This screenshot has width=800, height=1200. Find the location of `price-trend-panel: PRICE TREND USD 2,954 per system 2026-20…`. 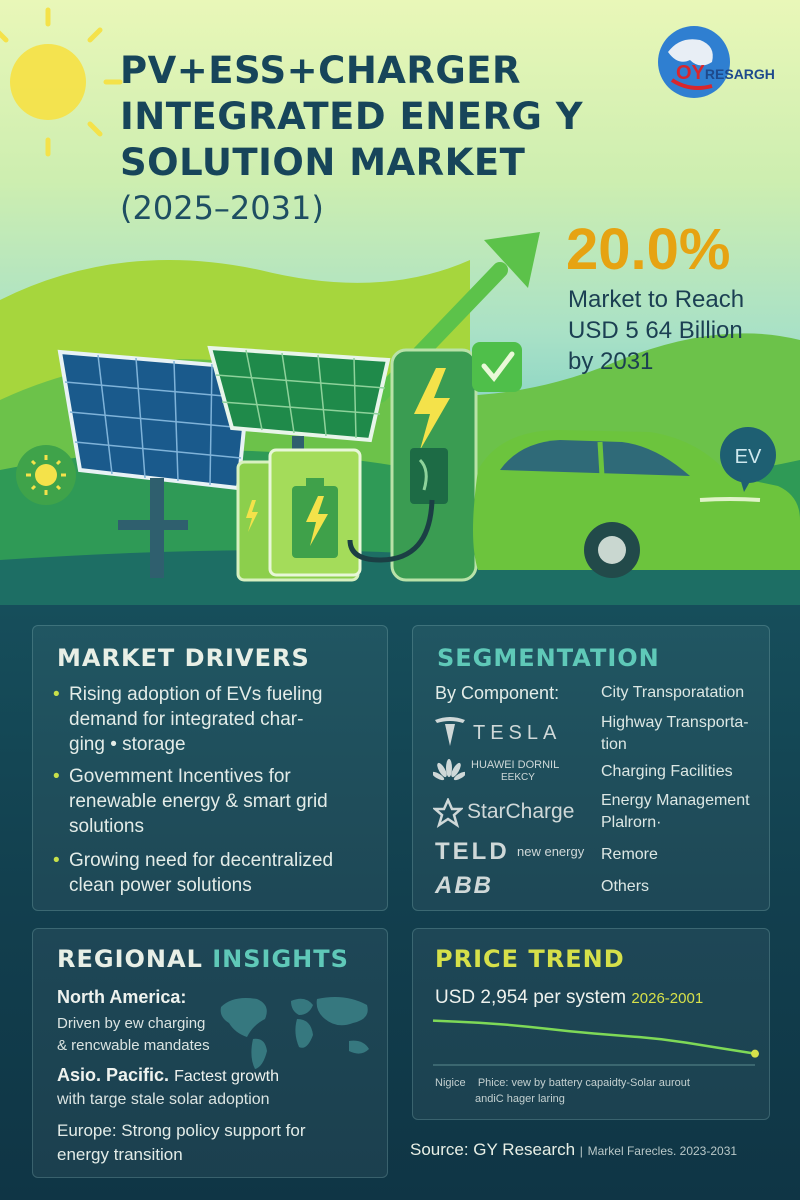

price-trend-panel: PRICE TREND USD 2,954 per system 2026-20… is located at coordinates (591, 1024).